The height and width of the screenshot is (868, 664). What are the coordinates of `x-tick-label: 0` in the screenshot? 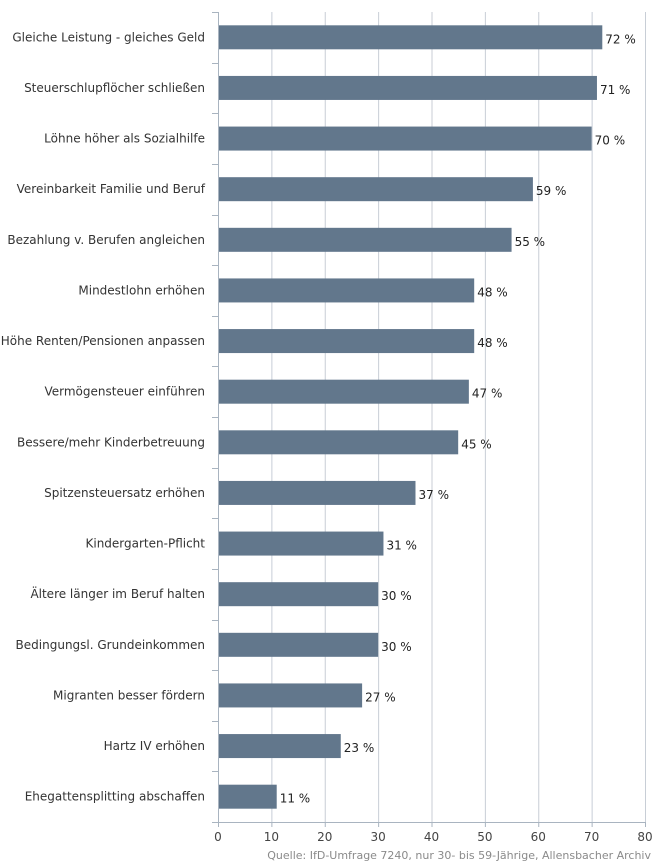 It's located at (218, 837).